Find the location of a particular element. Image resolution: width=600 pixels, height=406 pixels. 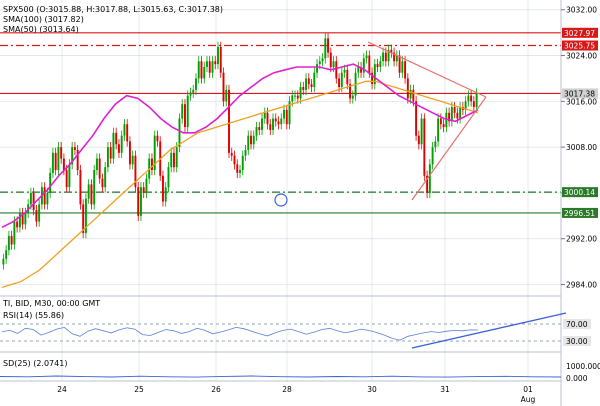

time-tick-label: 31 is located at coordinates (445, 389).